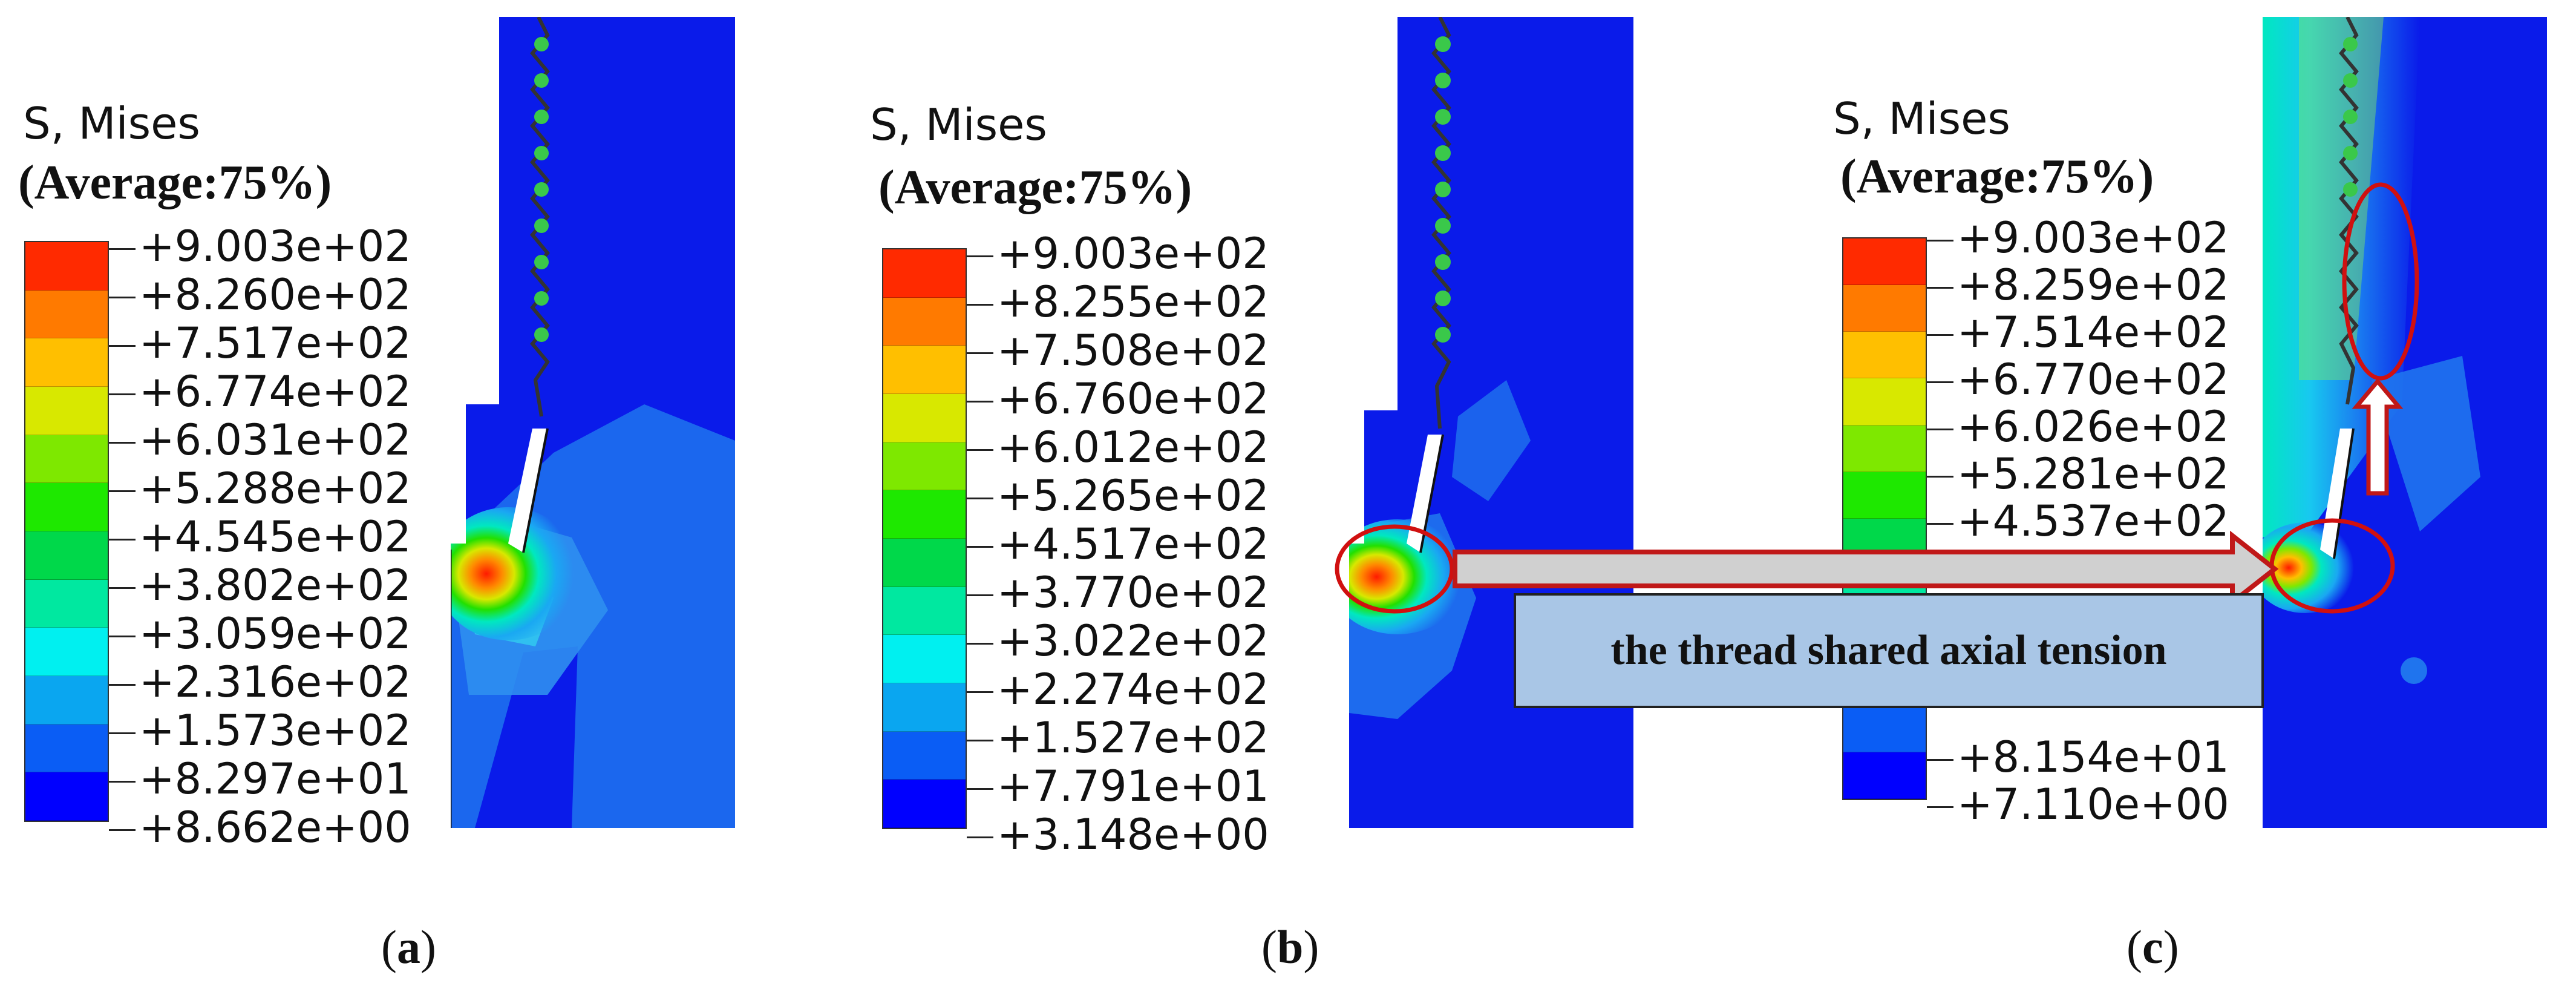 This screenshot has height=989, width=2576. What do you see at coordinates (1889, 650) in the screenshot?
I see `annotation-label: the thread shared axial tension` at bounding box center [1889, 650].